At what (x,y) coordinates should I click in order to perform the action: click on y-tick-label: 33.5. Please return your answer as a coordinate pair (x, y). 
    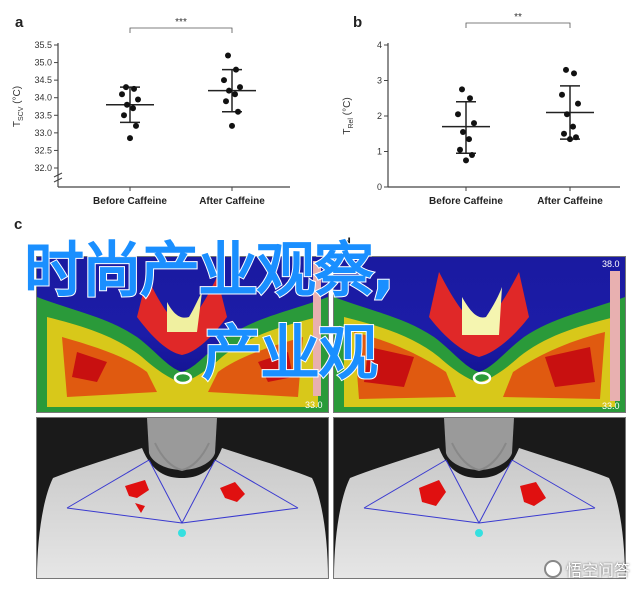
    Looking at the image, I should click on (43, 115).